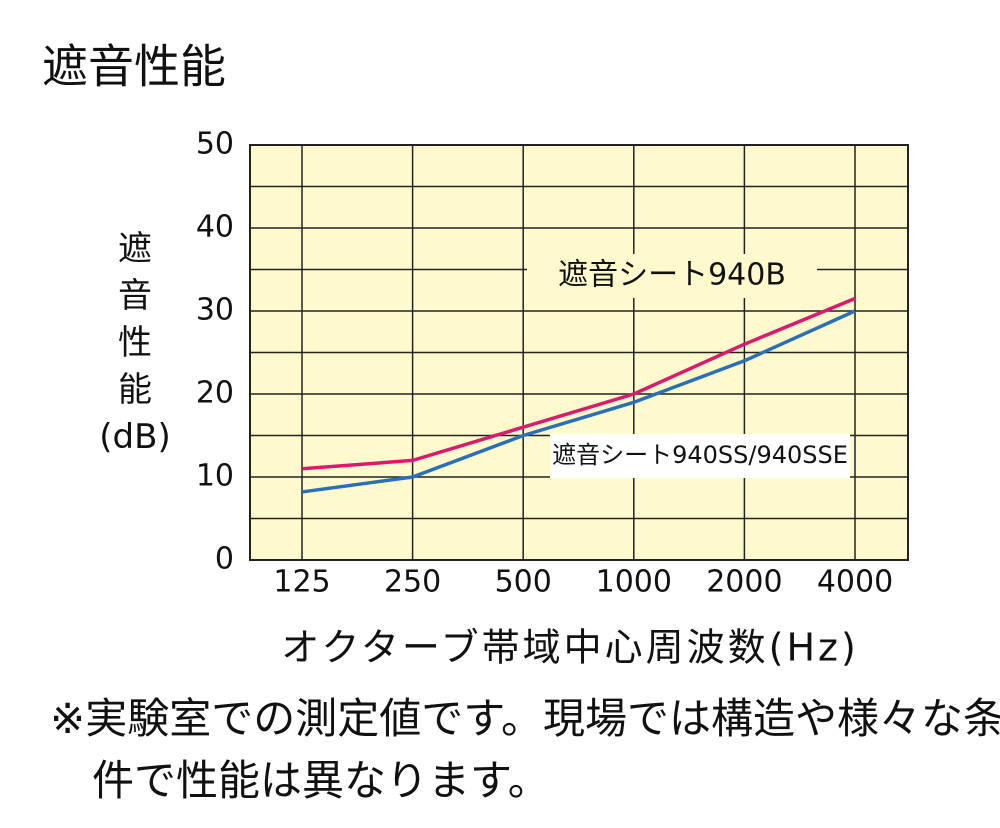  I want to click on x-tick-label: 4000, so click(855, 582).